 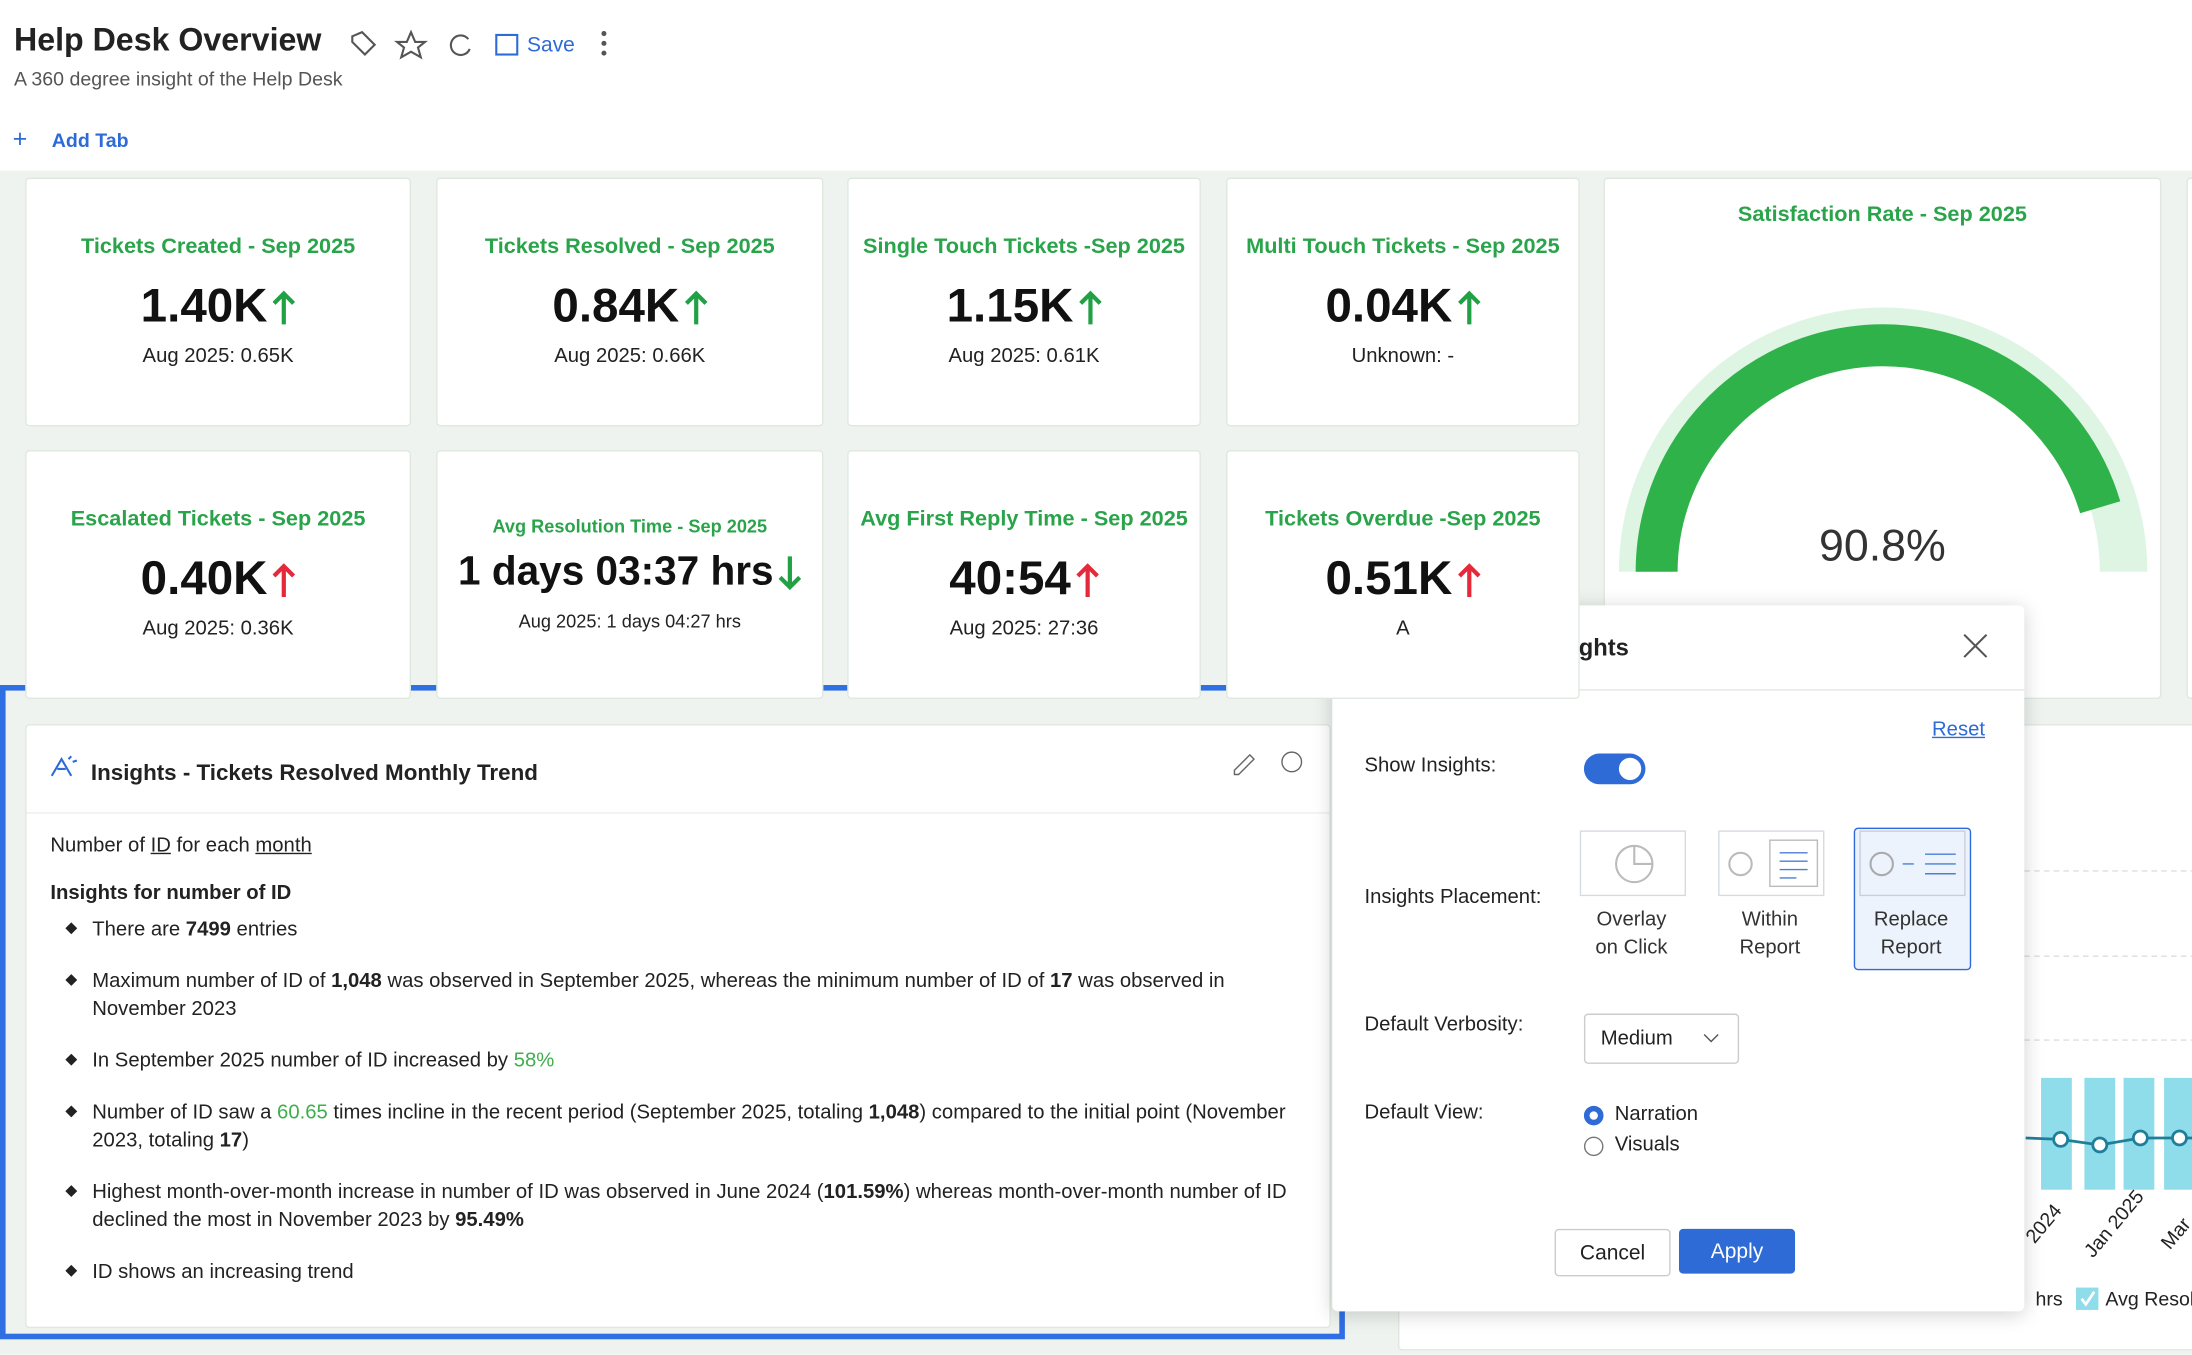 What do you see at coordinates (178, 78) in the screenshot?
I see `dashboard-subtitle: A 360 degree insight of the Help Desk` at bounding box center [178, 78].